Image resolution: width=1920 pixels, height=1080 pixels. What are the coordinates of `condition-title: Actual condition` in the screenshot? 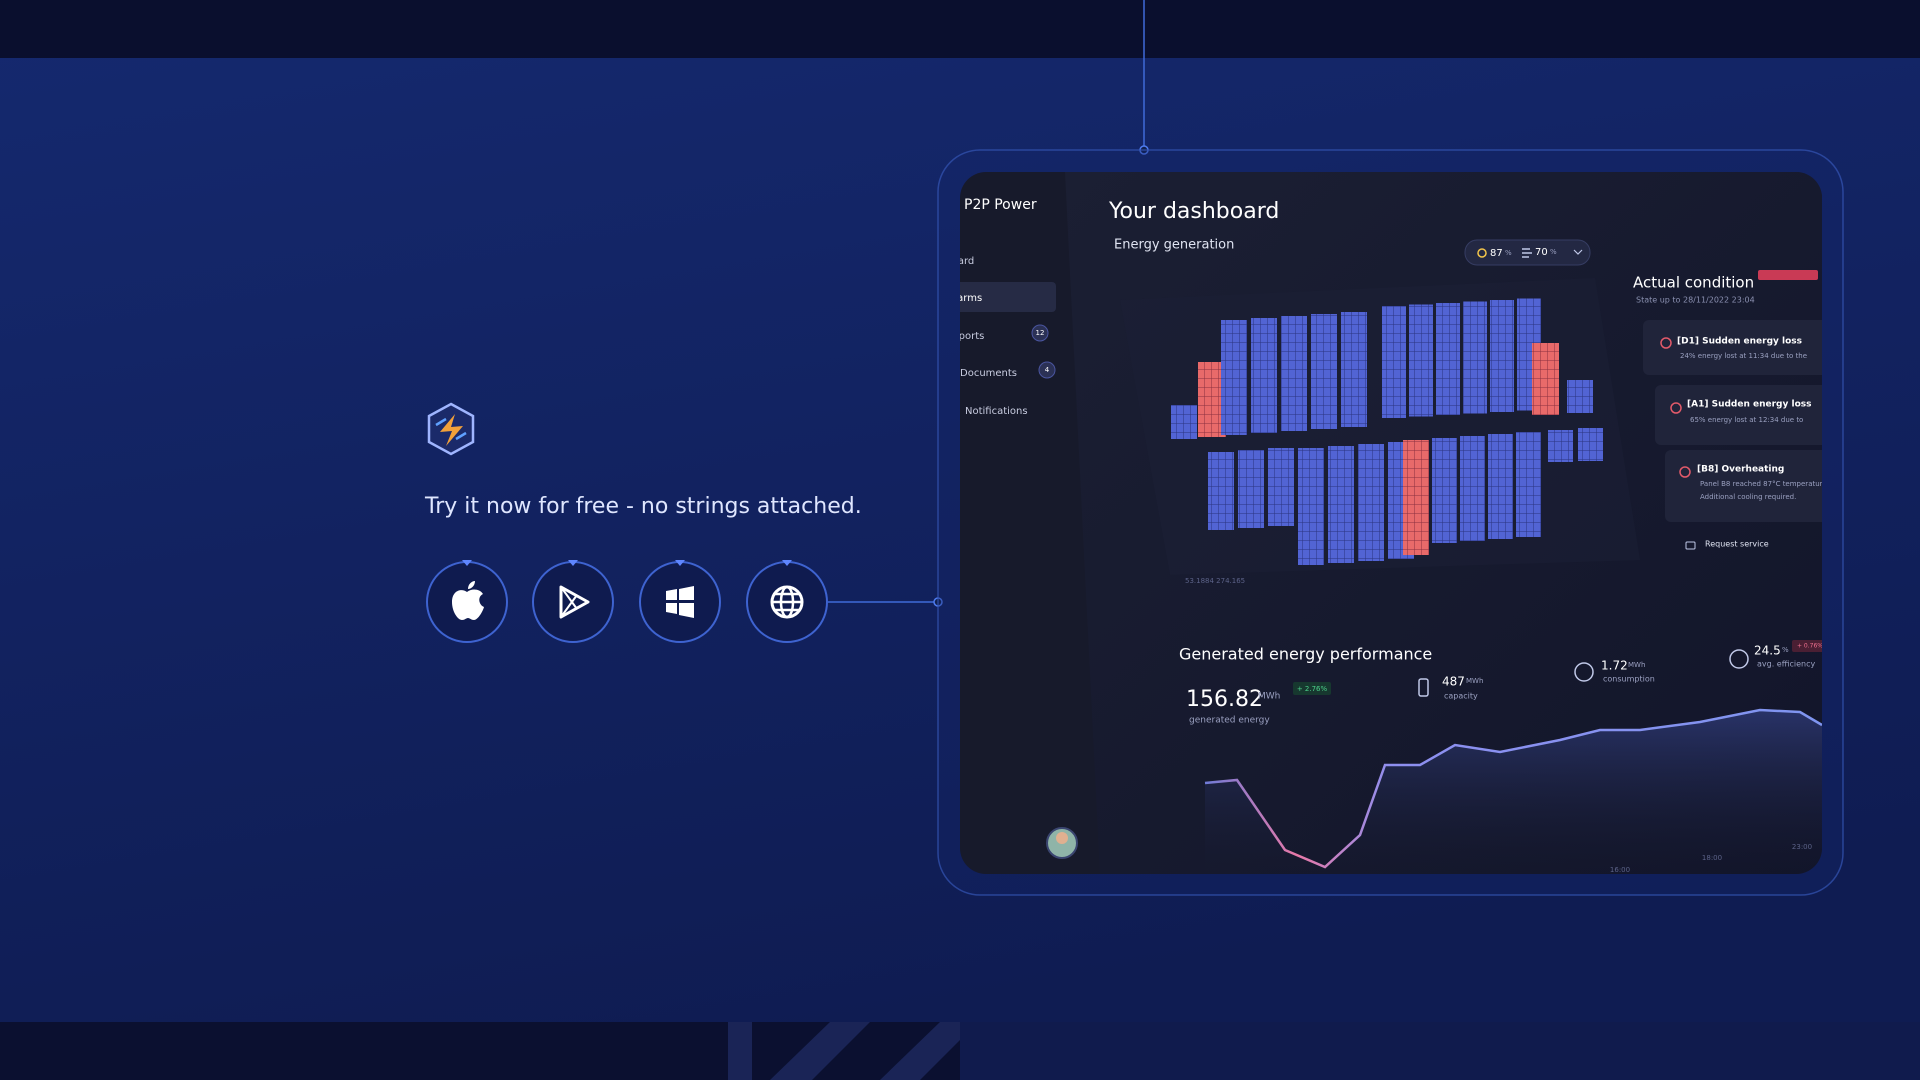 It's located at (1693, 283).